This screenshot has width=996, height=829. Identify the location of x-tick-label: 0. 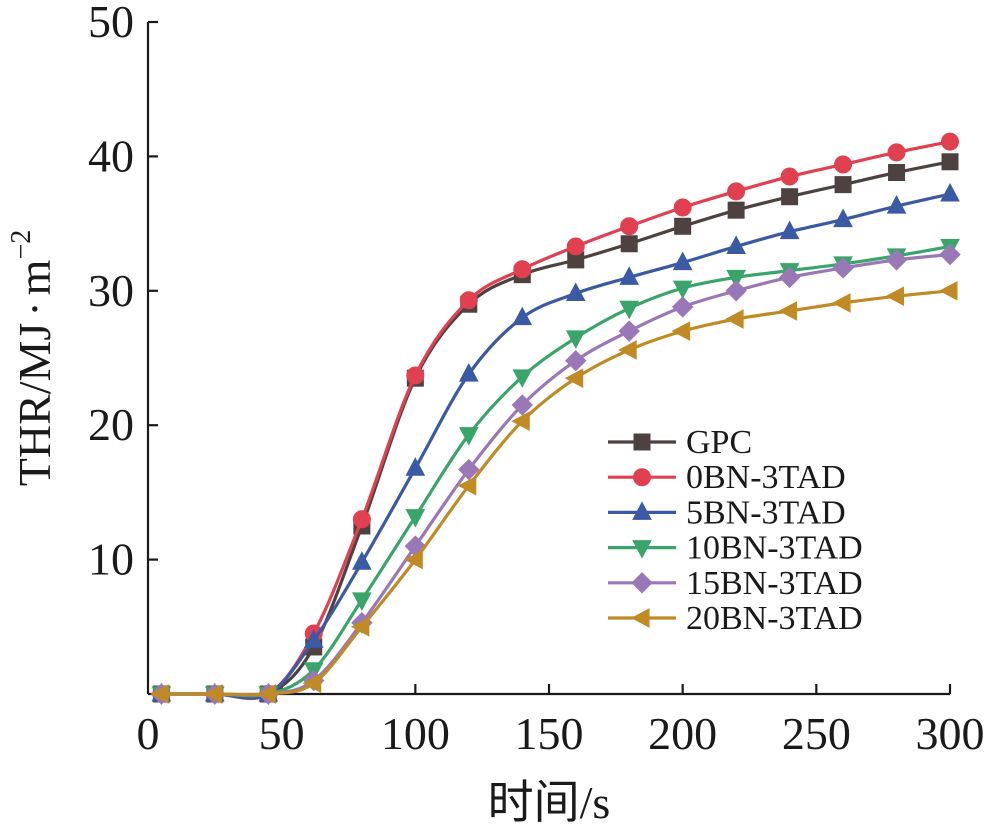
(148, 733).